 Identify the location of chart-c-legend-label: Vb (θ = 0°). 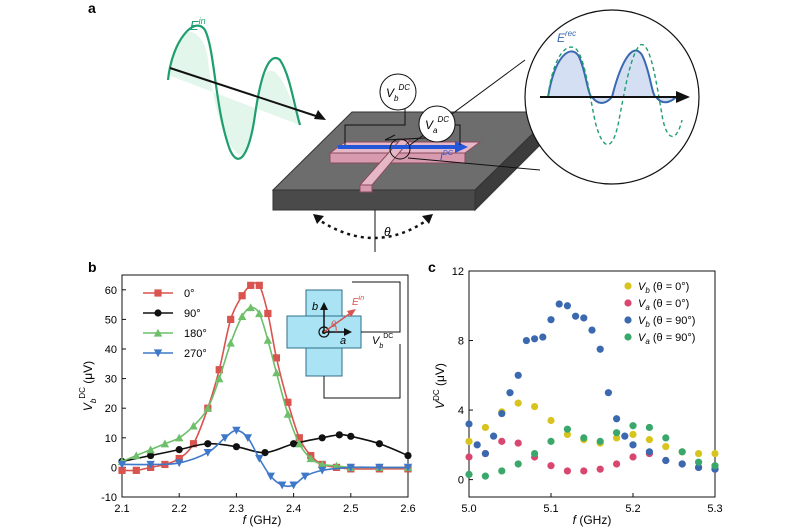
(663, 288).